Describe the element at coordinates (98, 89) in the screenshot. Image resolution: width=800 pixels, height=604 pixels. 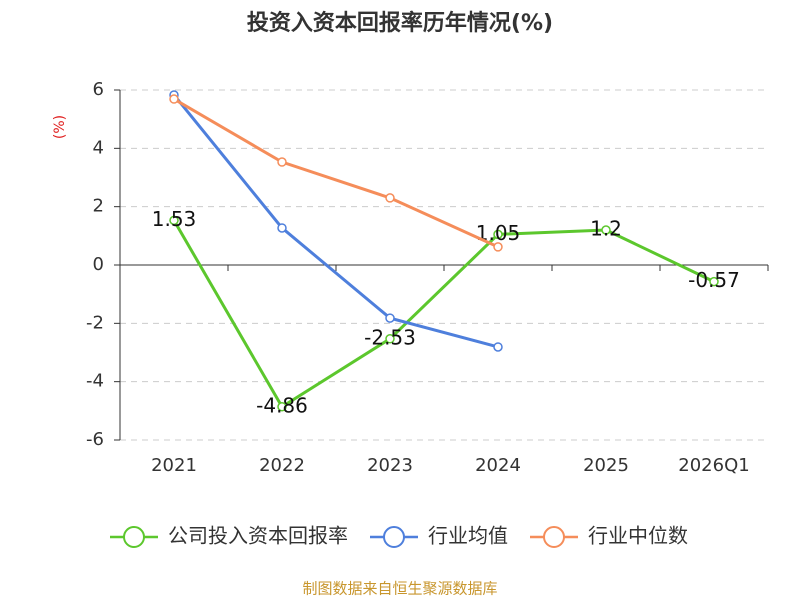
I see `y-tick-label: 6` at that location.